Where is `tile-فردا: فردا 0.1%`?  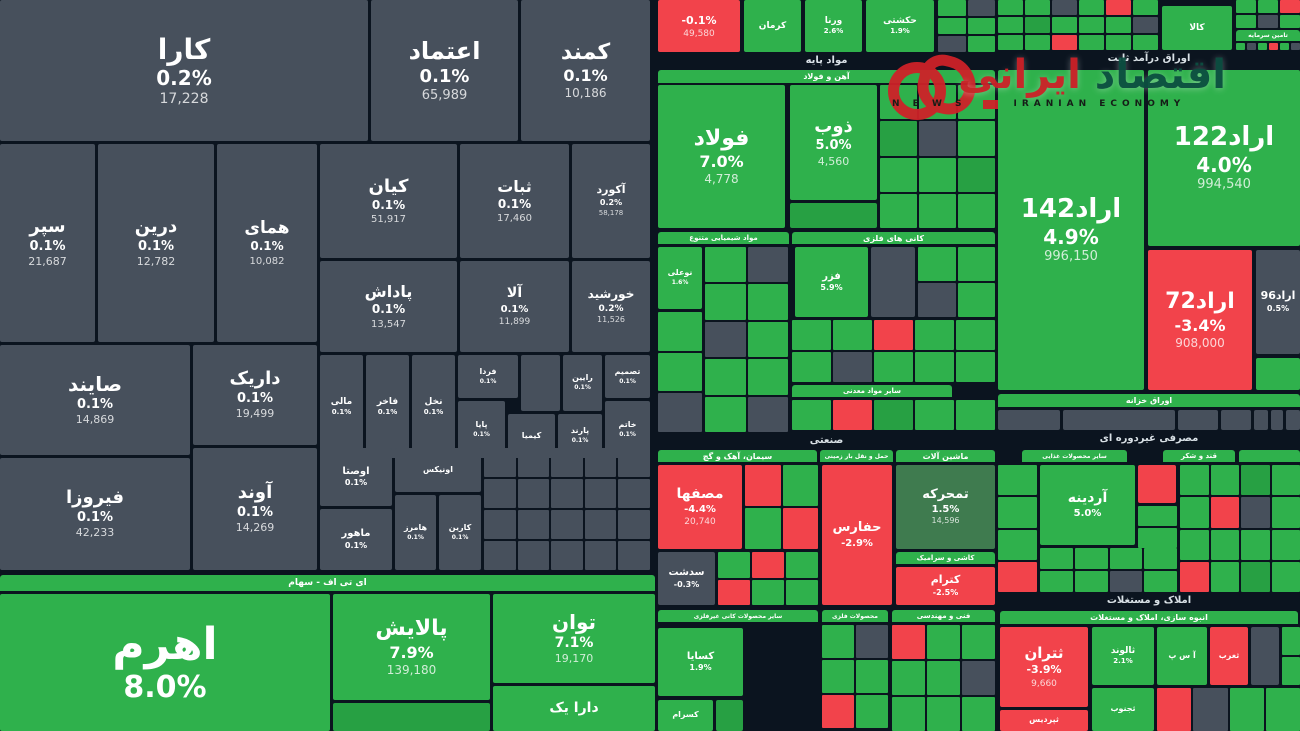
tile-فردا: فردا 0.1% is located at coordinates (488, 376).